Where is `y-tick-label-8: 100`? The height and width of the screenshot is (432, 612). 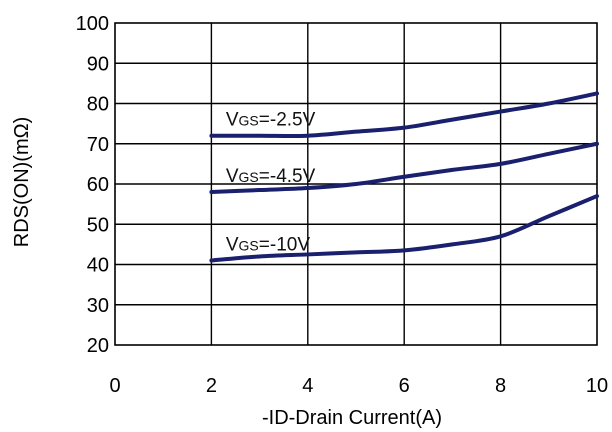 y-tick-label-8: 100 is located at coordinates (92, 24).